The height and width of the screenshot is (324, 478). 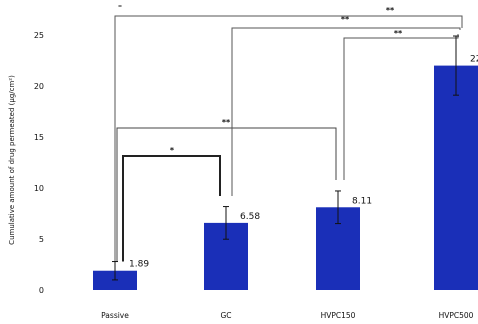 What do you see at coordinates (39, 188) in the screenshot?
I see `y-tick-label: 10` at bounding box center [39, 188].